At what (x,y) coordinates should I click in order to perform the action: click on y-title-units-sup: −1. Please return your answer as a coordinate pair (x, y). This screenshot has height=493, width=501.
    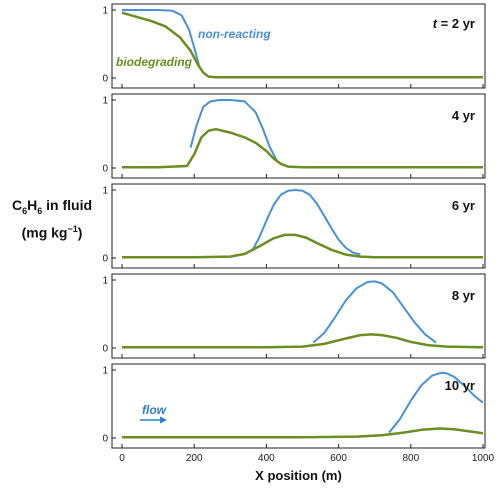
    Looking at the image, I should click on (72, 228).